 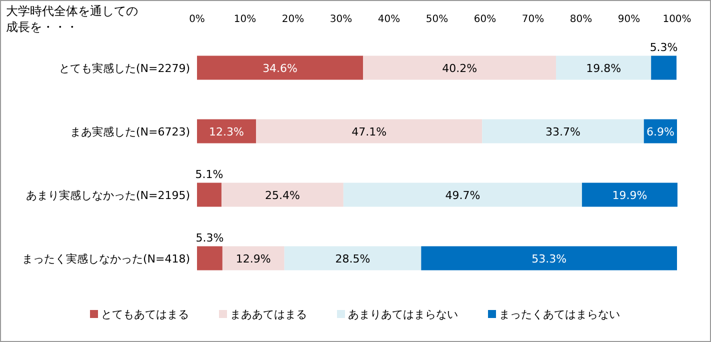 I want to click on data-label: 34.6%, so click(x=280, y=68).